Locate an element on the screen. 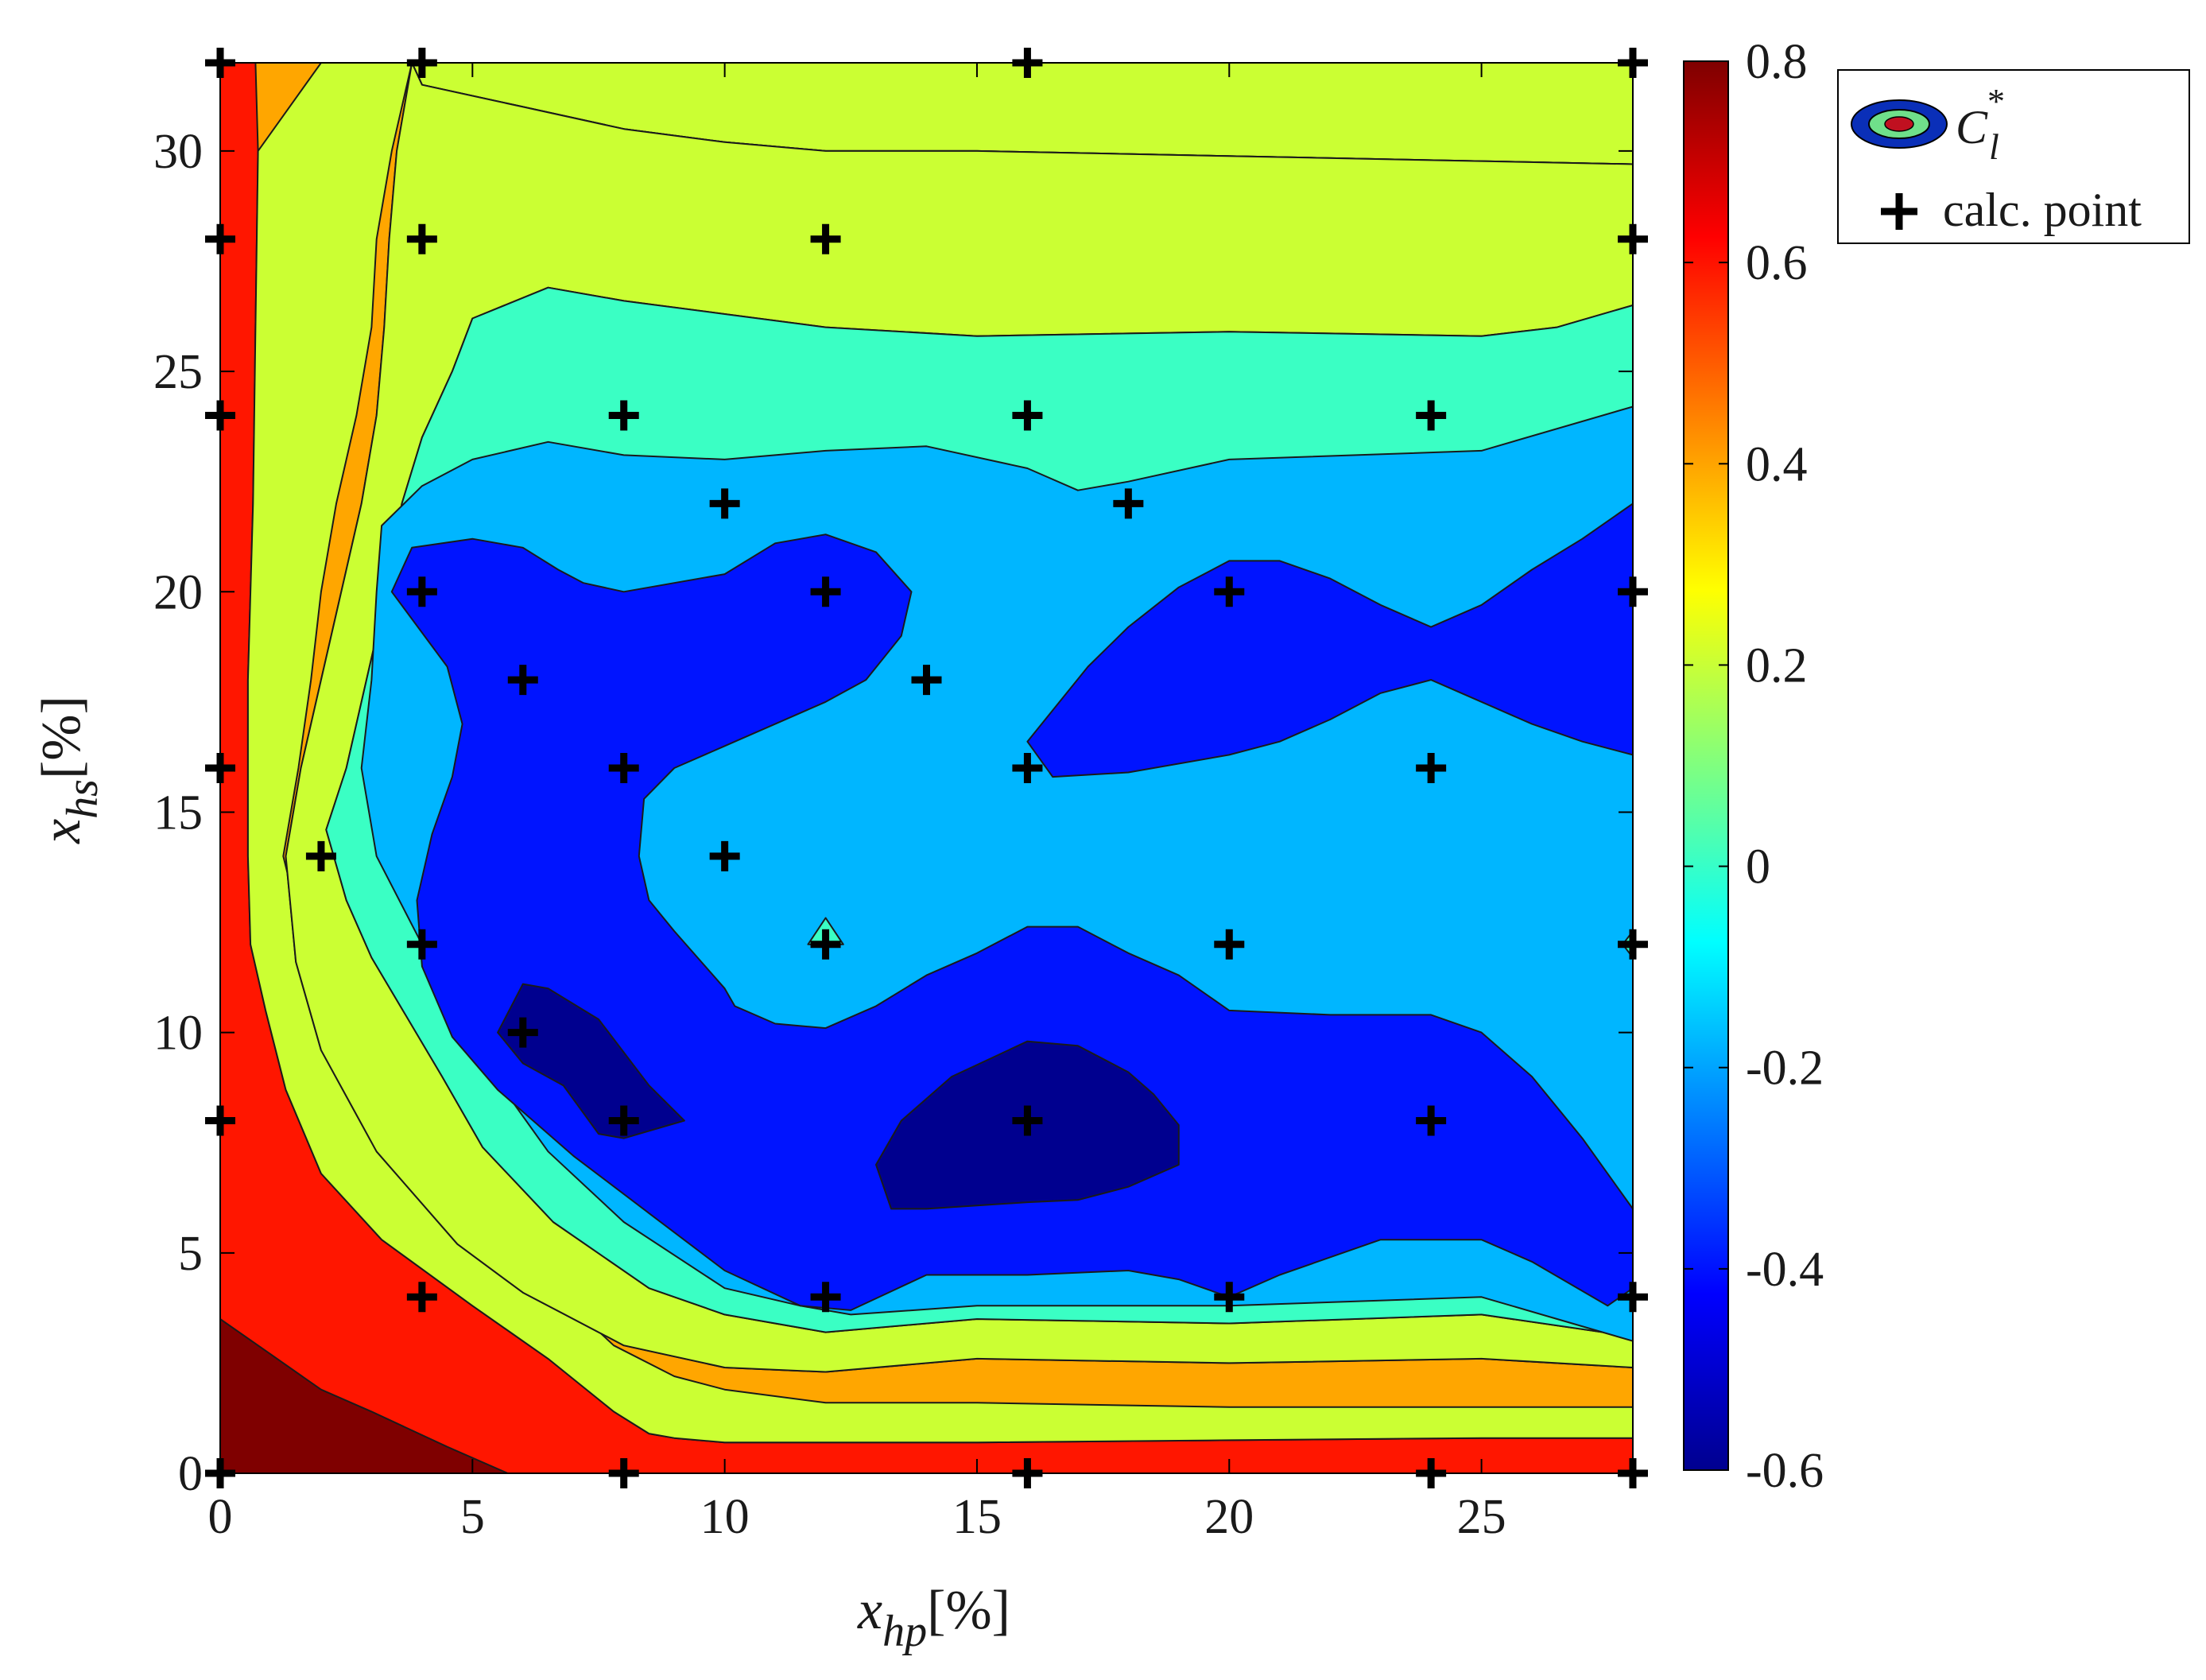  colorbar-bar is located at coordinates (1706, 765).